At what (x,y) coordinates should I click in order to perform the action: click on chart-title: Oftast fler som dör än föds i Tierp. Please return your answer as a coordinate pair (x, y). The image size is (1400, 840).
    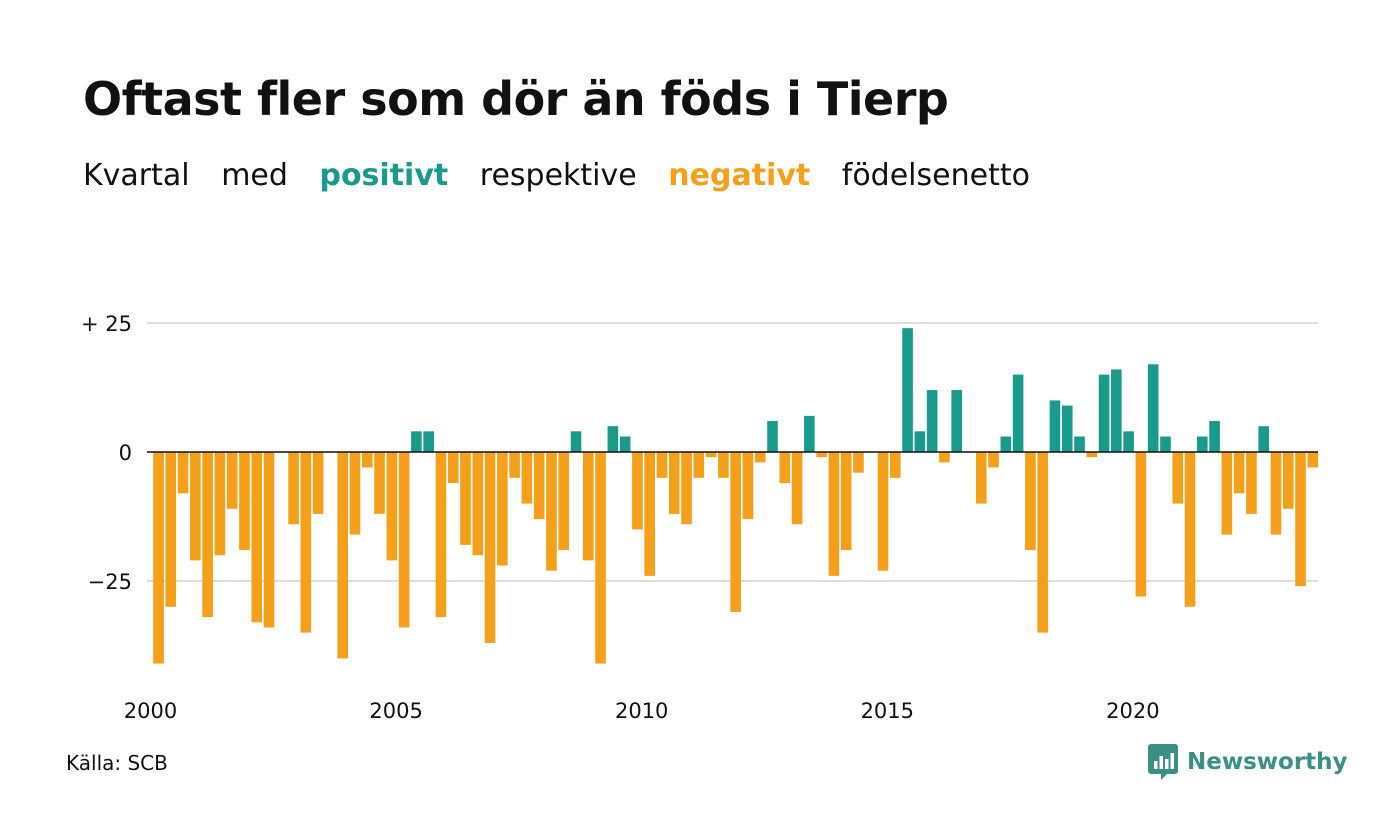
    Looking at the image, I should click on (516, 99).